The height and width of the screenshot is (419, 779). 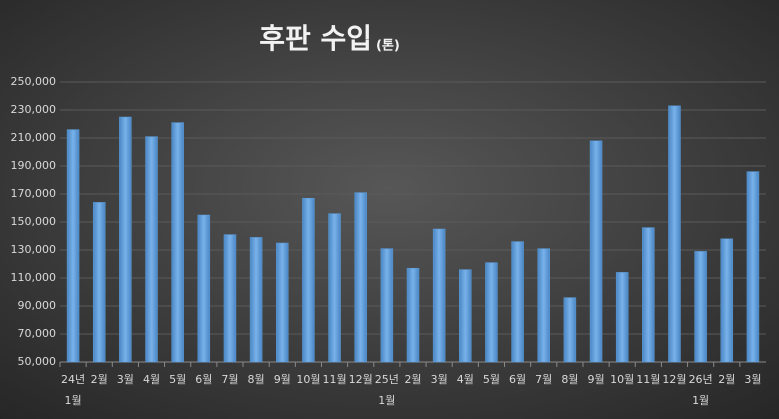 What do you see at coordinates (37, 361) in the screenshot?
I see `y-tick-label: 50,000` at bounding box center [37, 361].